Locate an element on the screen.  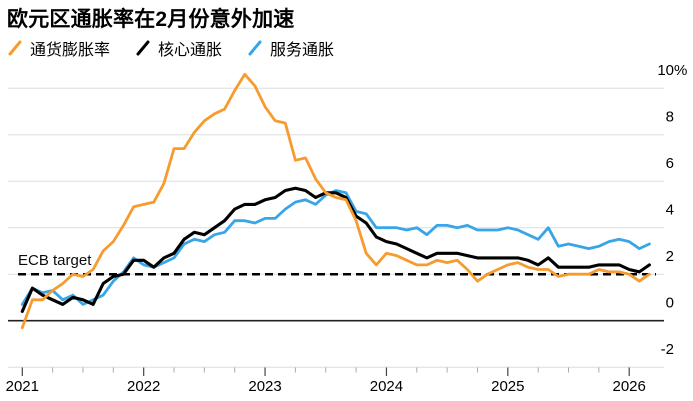
legend-item-services: 服务通胀 is located at coordinates (291, 48).